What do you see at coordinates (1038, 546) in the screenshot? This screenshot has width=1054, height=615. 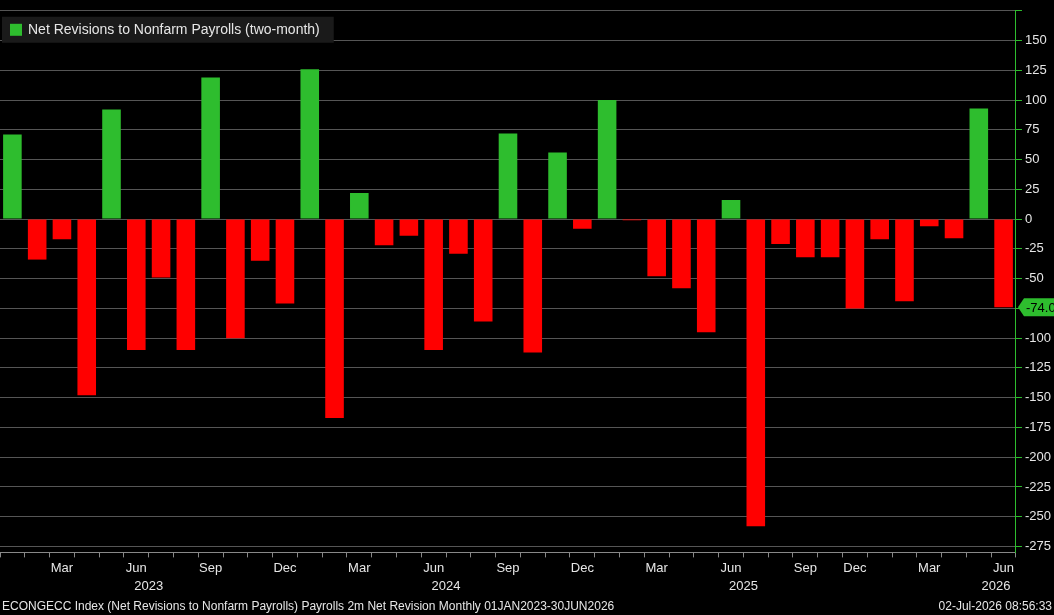 I see `y-tick-label: -275` at bounding box center [1038, 546].